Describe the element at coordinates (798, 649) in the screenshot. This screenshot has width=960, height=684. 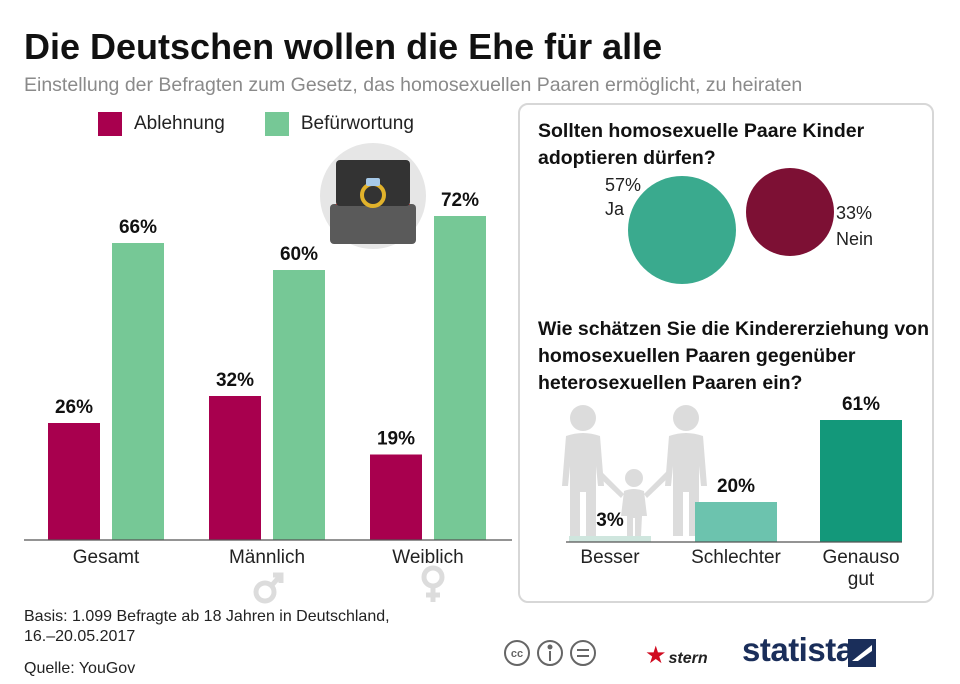
I see `statista-logo: statista` at that location.